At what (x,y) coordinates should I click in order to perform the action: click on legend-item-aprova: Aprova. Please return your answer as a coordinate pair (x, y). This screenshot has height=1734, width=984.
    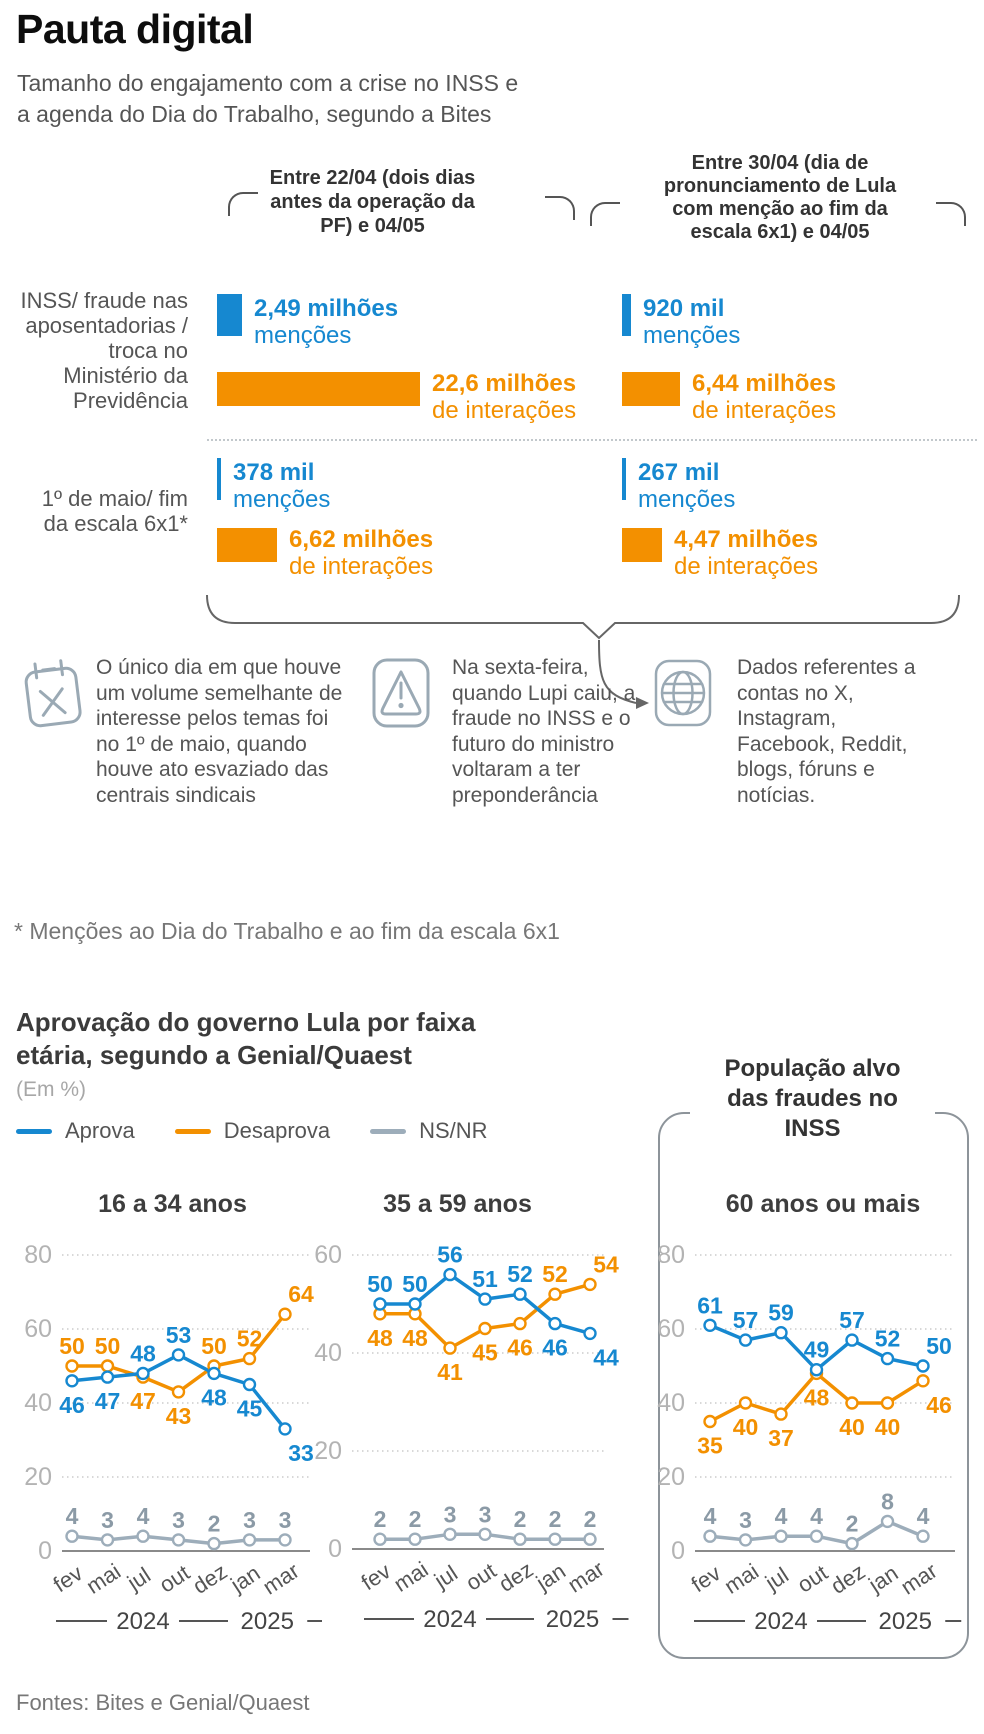
    Looking at the image, I should click on (75, 1131).